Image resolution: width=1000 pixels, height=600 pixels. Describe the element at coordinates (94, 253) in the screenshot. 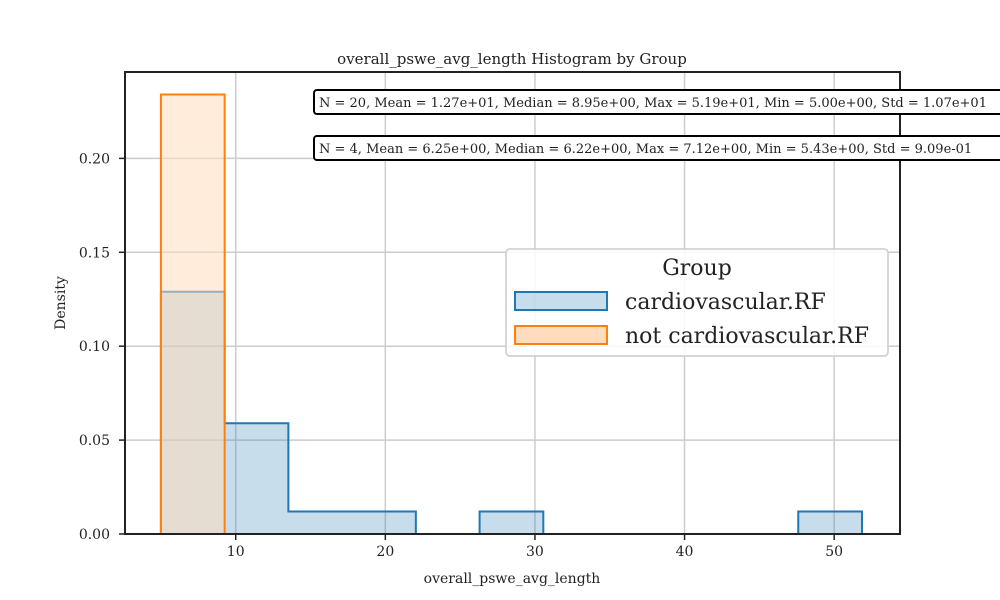

I see `y-tick-label-3: 0.15` at that location.